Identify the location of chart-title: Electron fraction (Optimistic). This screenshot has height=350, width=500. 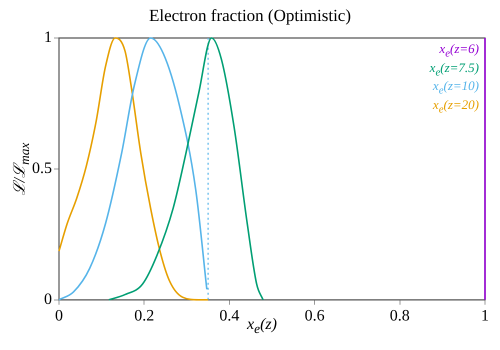
(250, 16).